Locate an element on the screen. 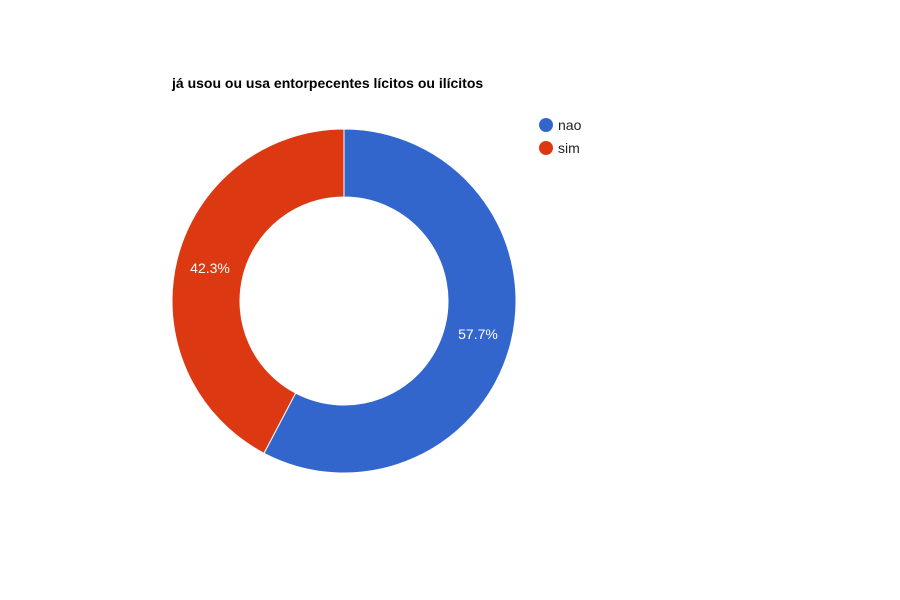  legend-item-sim: sim is located at coordinates (560, 147).